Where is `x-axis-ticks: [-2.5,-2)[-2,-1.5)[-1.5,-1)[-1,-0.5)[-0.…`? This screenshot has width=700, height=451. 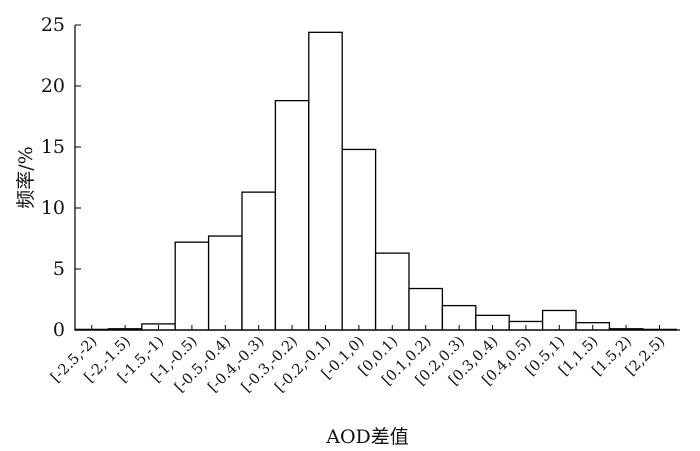
x-axis-ticks: [-2.5,-2)[-2,-1.5)[-1.5,-1)[-1,-0.5)[-0.… is located at coordinates (358, 360).